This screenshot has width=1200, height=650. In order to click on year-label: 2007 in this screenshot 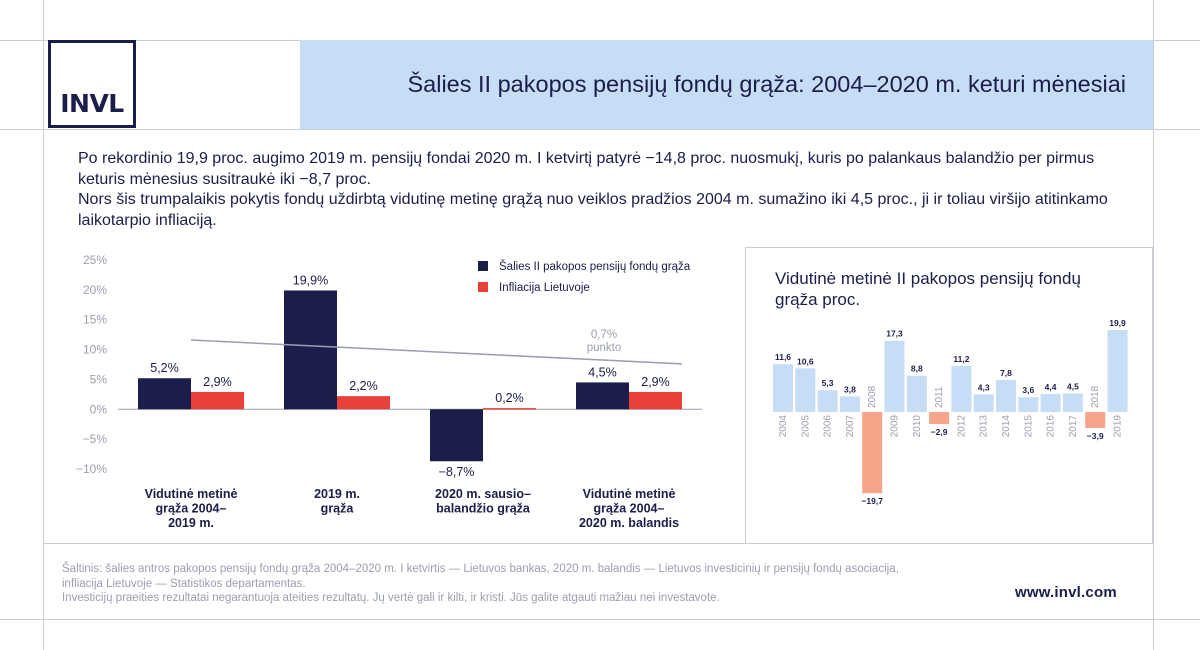, I will do `click(850, 426)`.